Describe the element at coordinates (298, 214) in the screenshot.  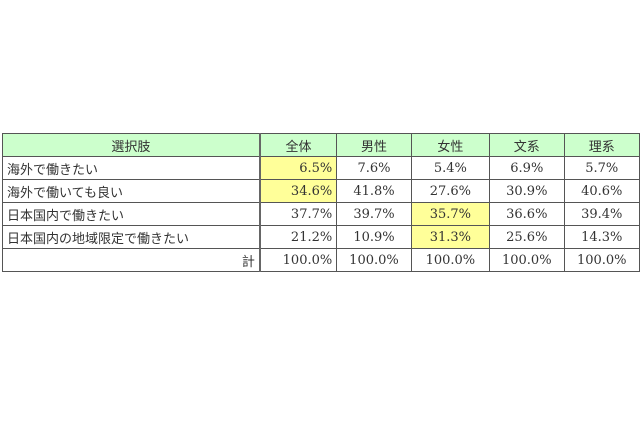
I see `cell-all: 37.7%` at that location.